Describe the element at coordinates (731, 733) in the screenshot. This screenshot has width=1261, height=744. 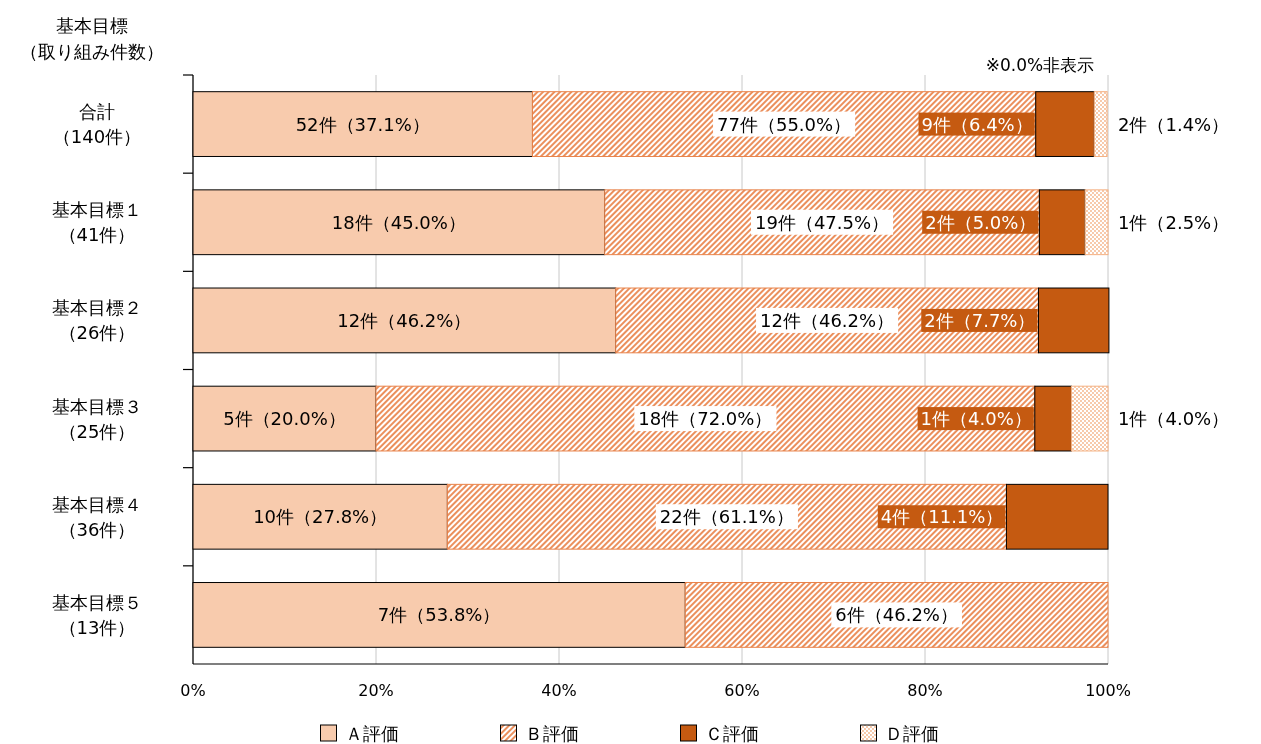
I see `legend-label: Ｃ評価` at that location.